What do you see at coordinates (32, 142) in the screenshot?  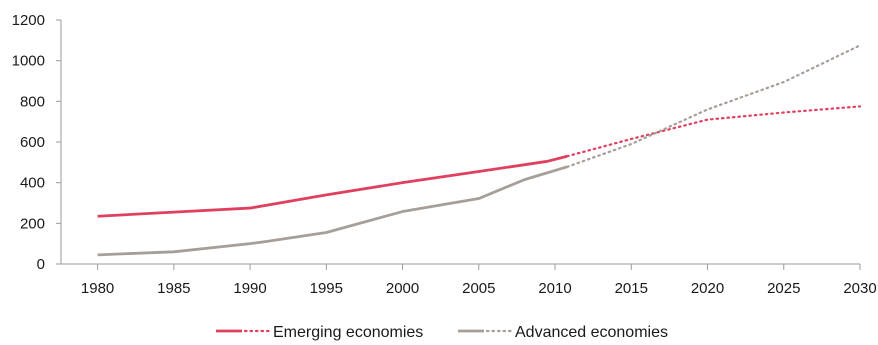 I see `y-tick-label: 600` at bounding box center [32, 142].